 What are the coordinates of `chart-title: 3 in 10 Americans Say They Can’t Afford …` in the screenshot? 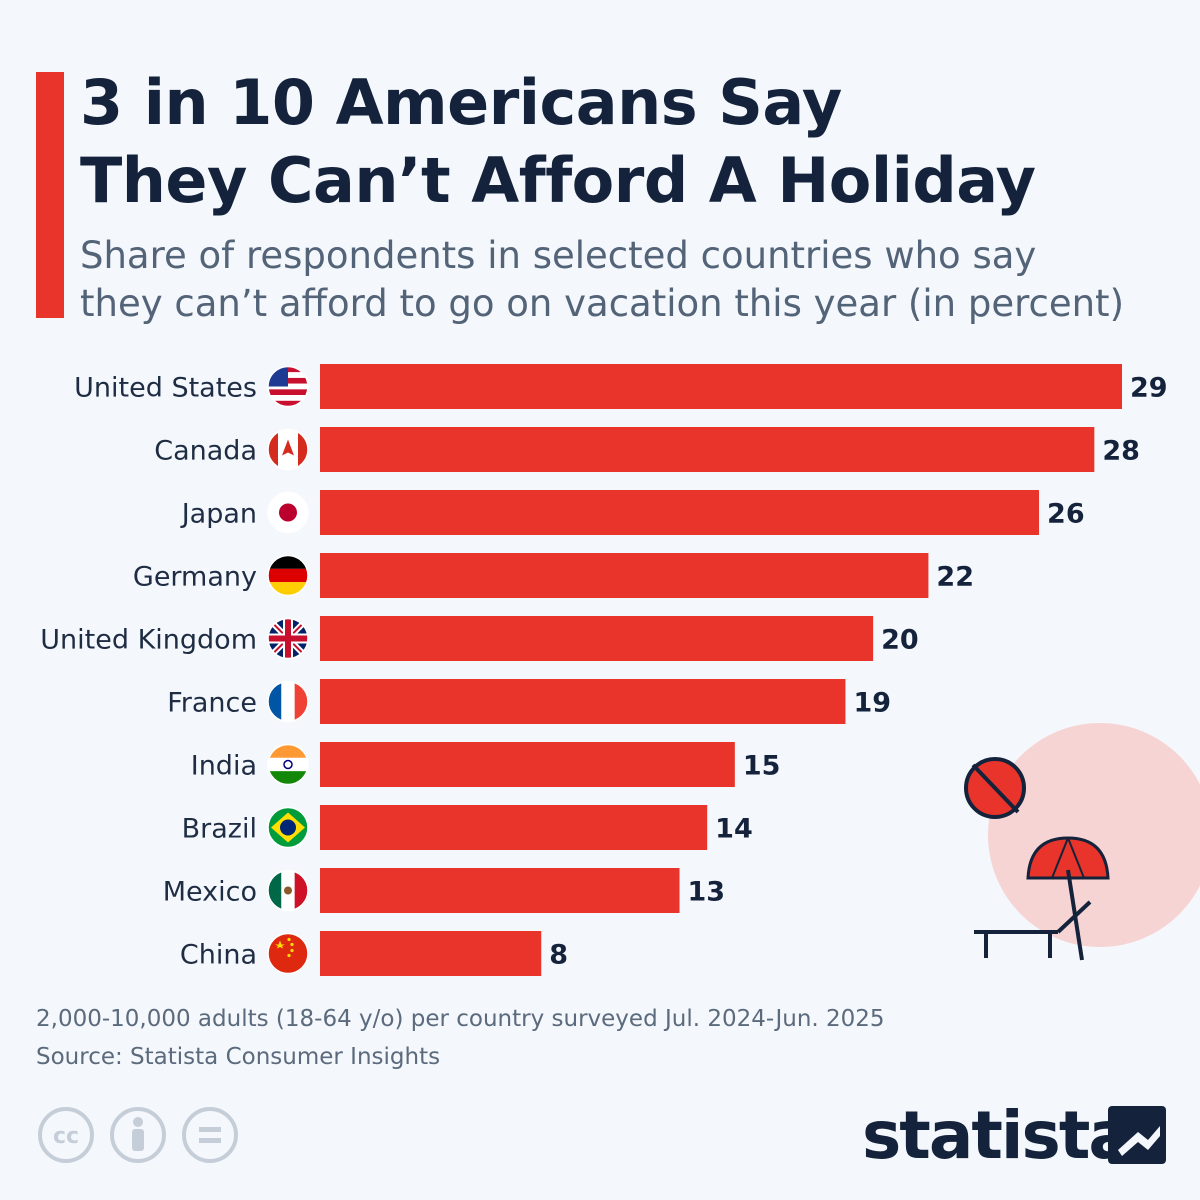 It's located at (630, 142).